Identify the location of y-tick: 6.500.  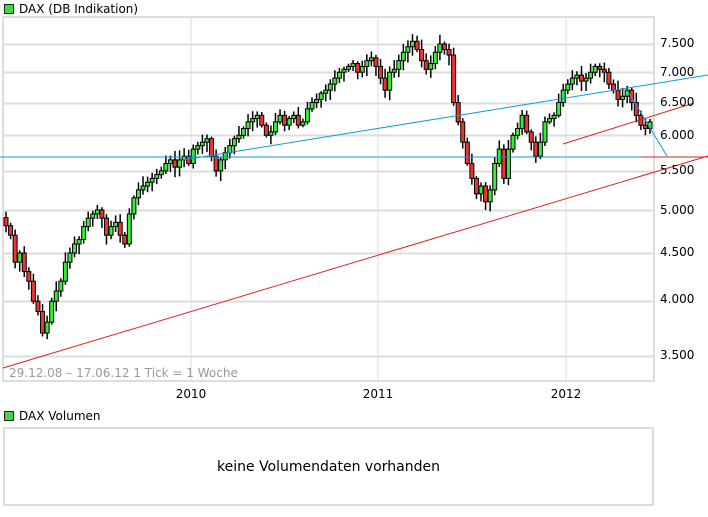
(677, 102).